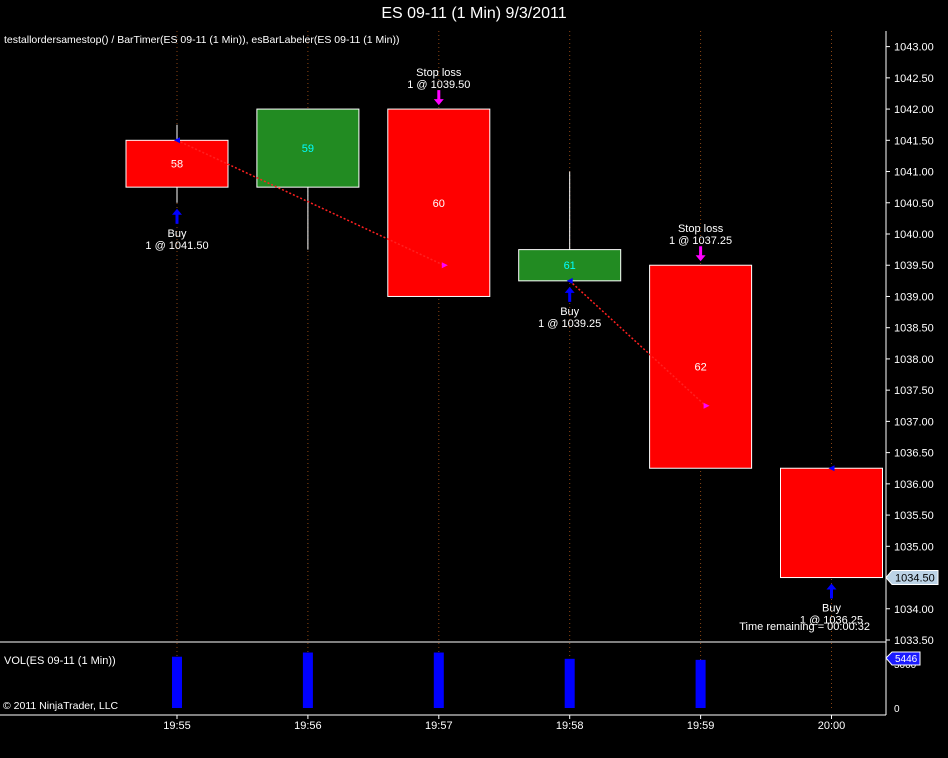  I want to click on volume-panel-label: VOL(ES 09-11 (1 Min)), so click(60, 661).